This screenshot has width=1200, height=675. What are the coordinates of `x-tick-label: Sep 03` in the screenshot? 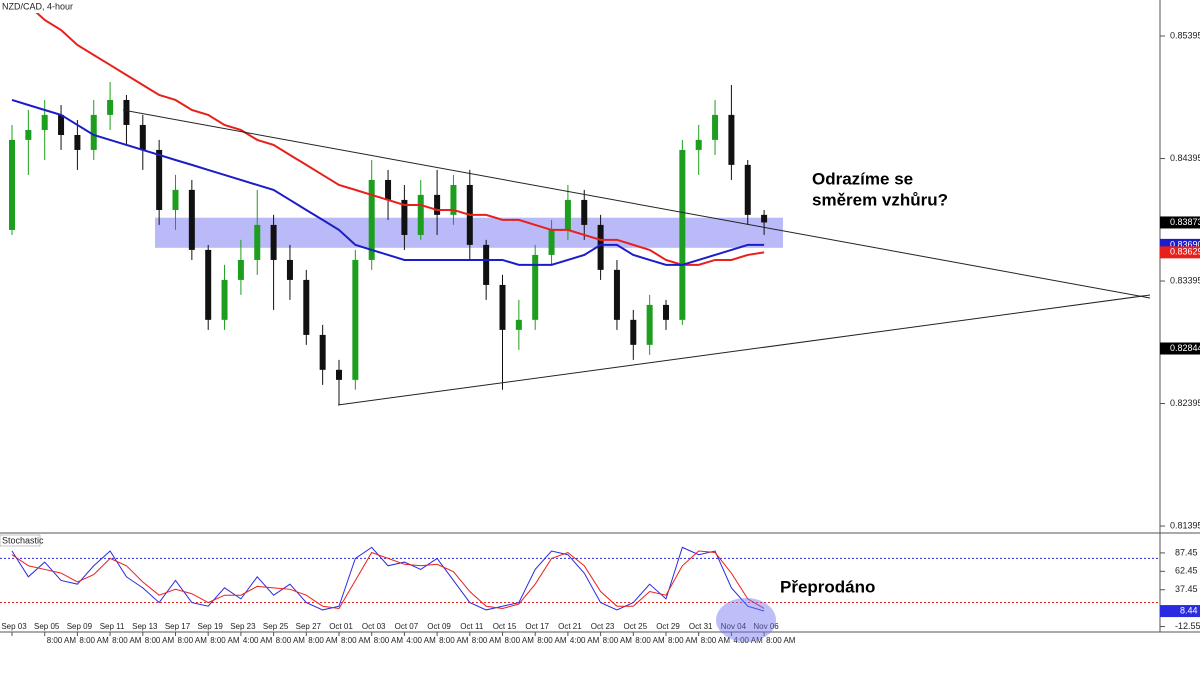 It's located at (14, 626).